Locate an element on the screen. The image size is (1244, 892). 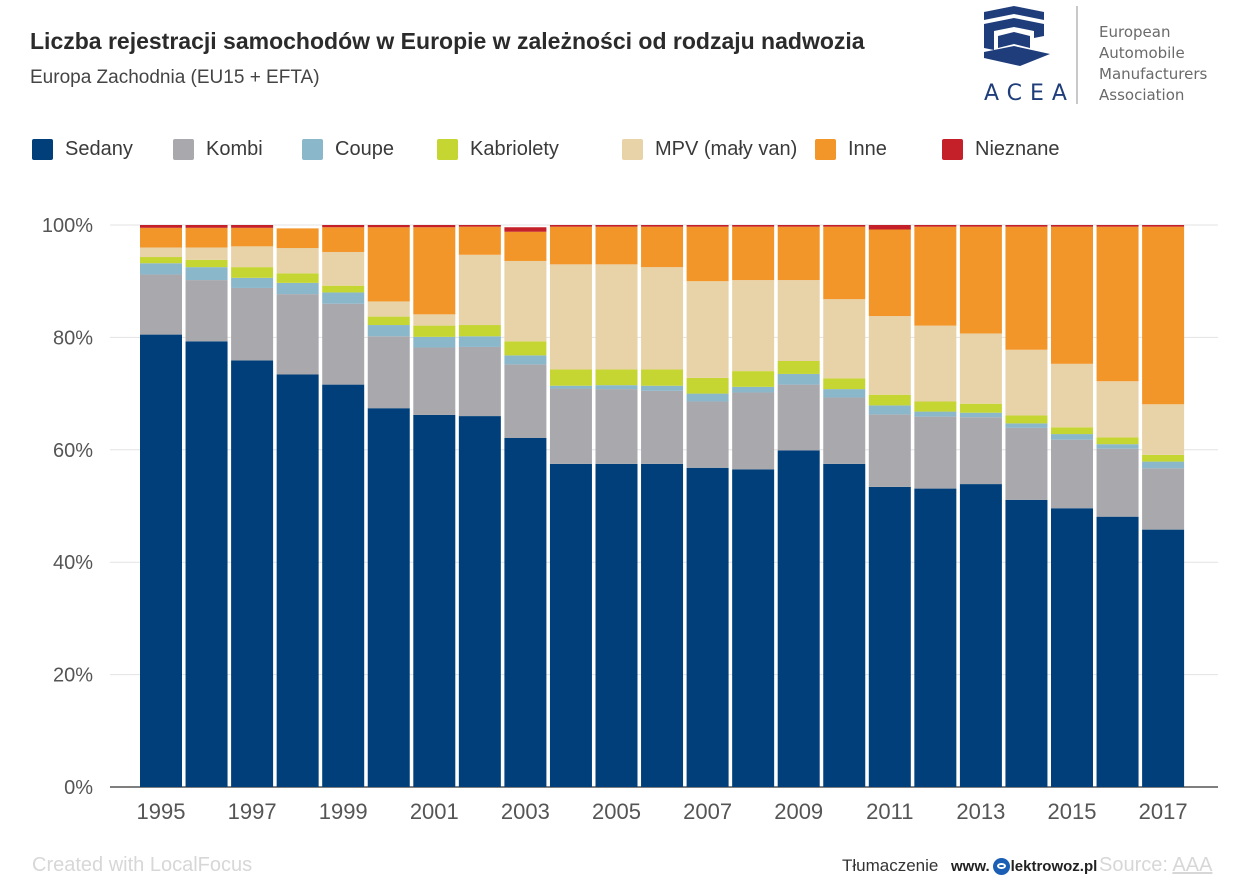
bar-segment-coupe-1997 is located at coordinates (252, 282).